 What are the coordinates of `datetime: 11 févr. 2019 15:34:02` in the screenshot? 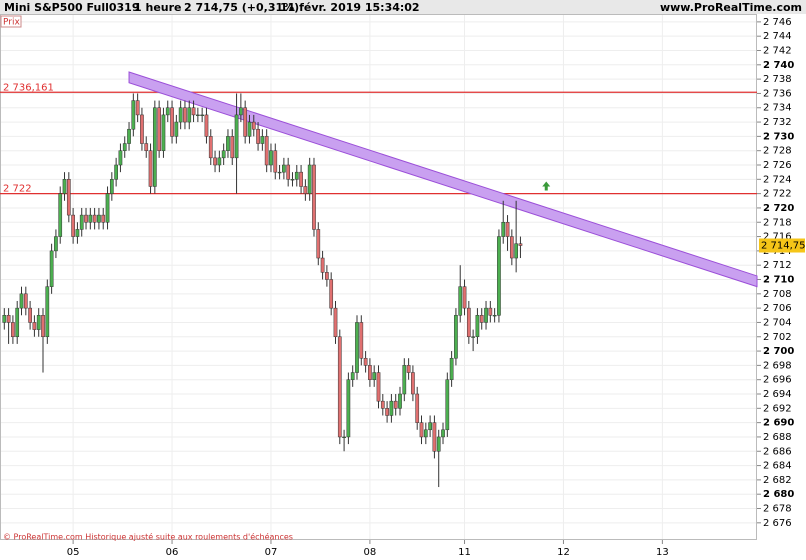 It's located at (350, 7).